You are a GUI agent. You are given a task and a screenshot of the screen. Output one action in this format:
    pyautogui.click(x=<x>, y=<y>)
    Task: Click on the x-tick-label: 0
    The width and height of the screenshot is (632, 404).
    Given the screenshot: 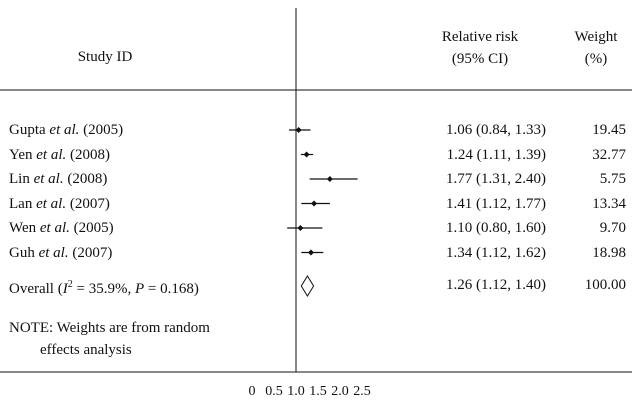 What is the action you would take?
    pyautogui.click(x=252, y=391)
    